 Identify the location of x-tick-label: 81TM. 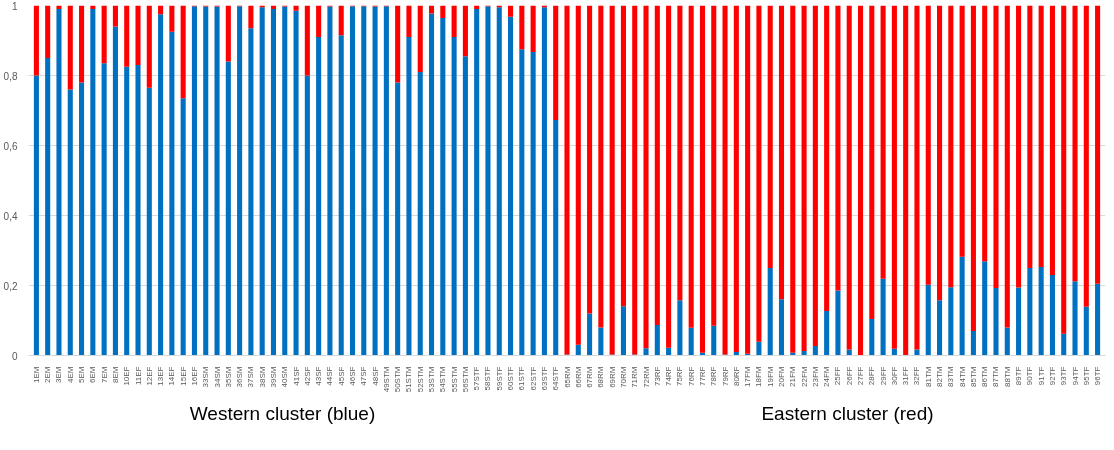
(928, 376).